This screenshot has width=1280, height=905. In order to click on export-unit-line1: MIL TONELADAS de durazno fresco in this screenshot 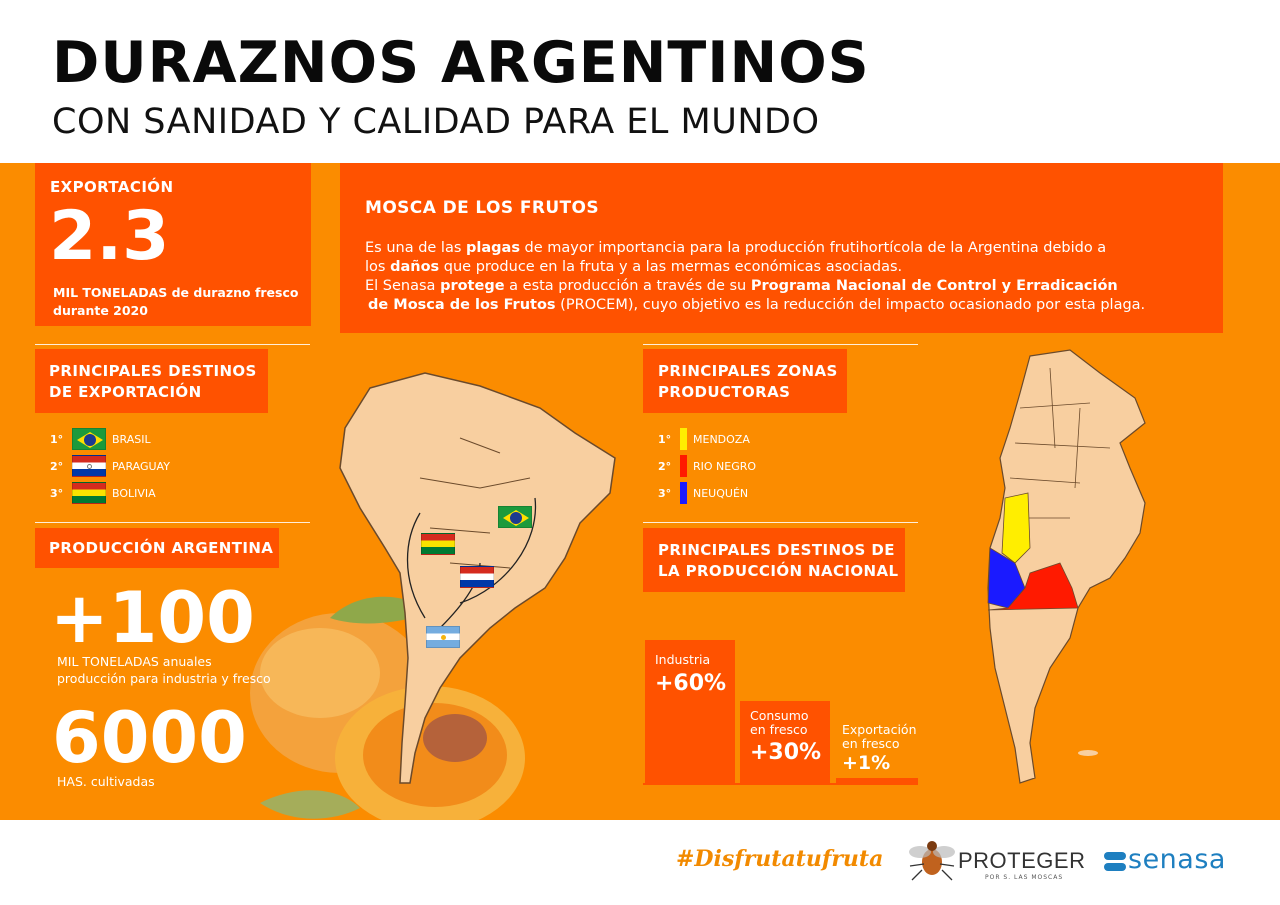, I will do `click(176, 292)`.